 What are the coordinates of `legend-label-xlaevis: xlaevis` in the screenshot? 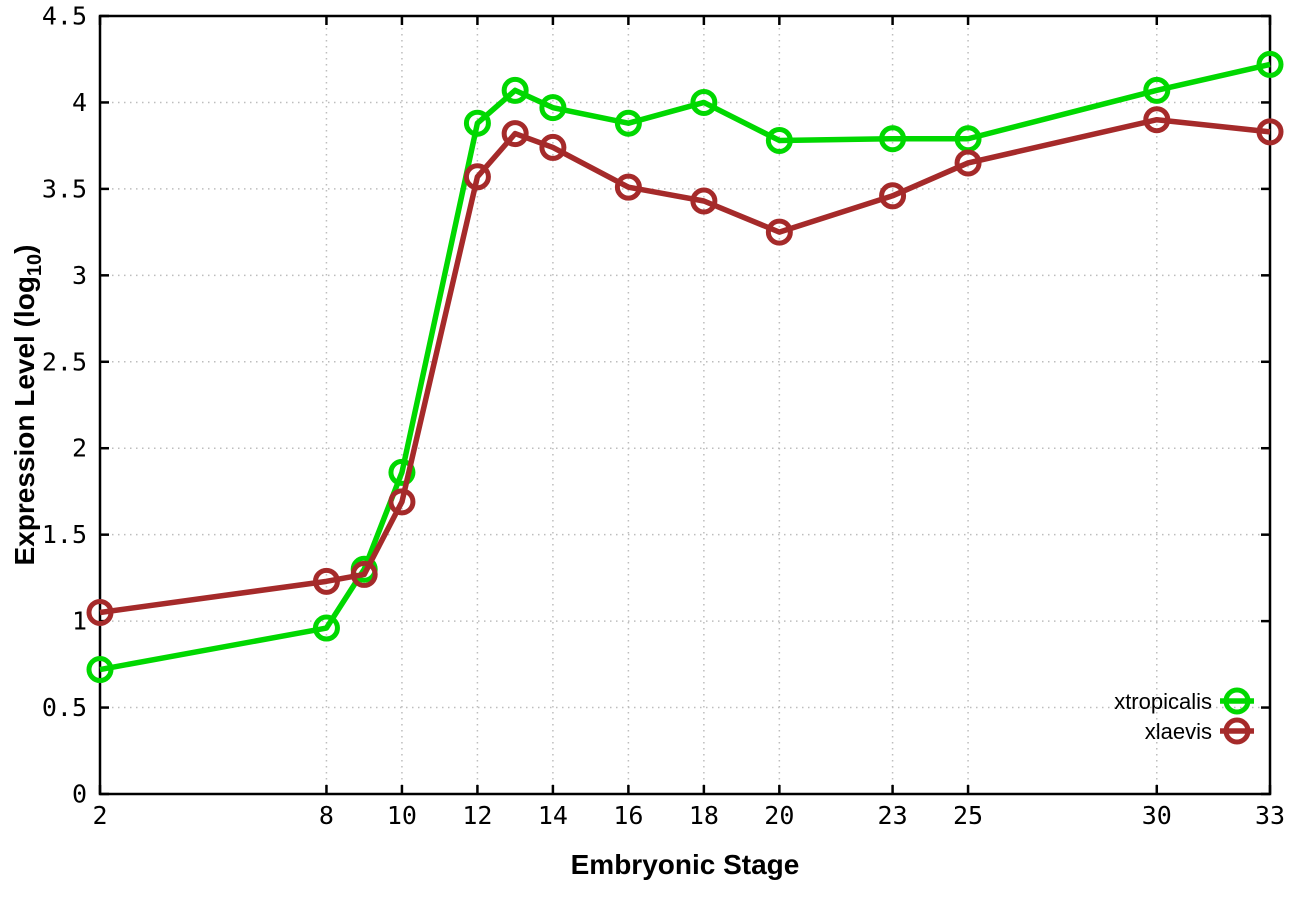 It's located at (1178, 731).